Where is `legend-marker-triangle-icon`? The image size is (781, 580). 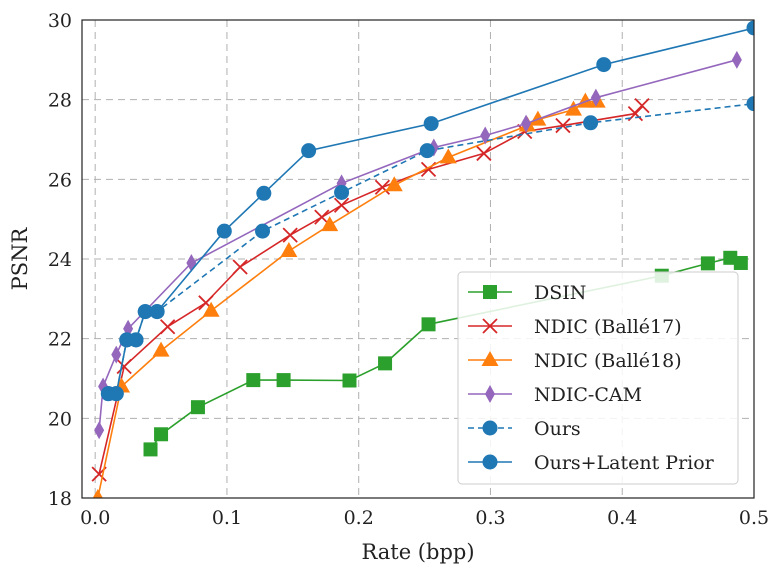
legend-marker-triangle-icon is located at coordinates (490, 358).